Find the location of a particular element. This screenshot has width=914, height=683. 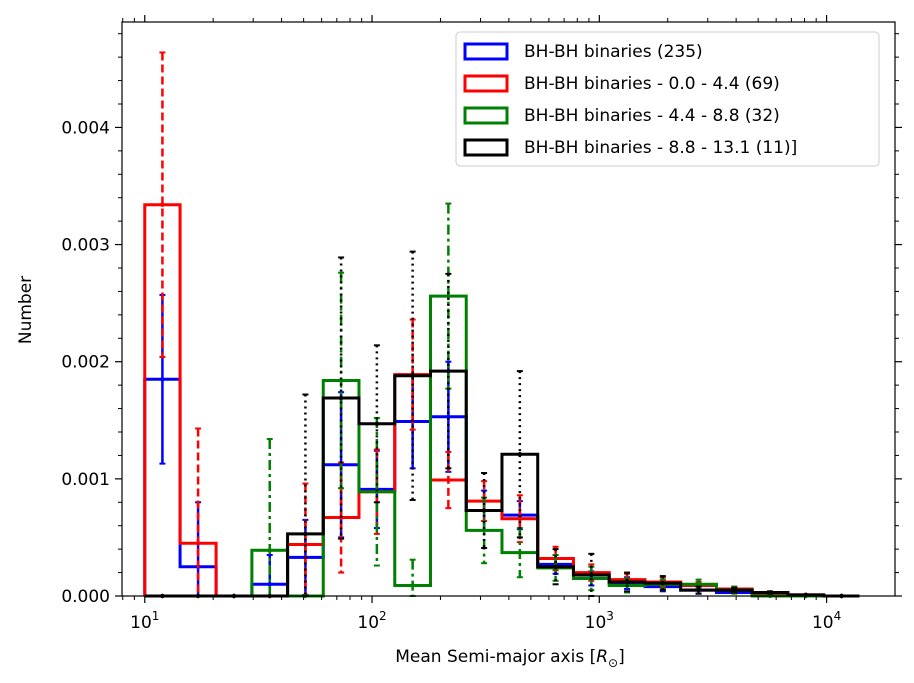

x-tick-label: 10² is located at coordinates (371, 621).